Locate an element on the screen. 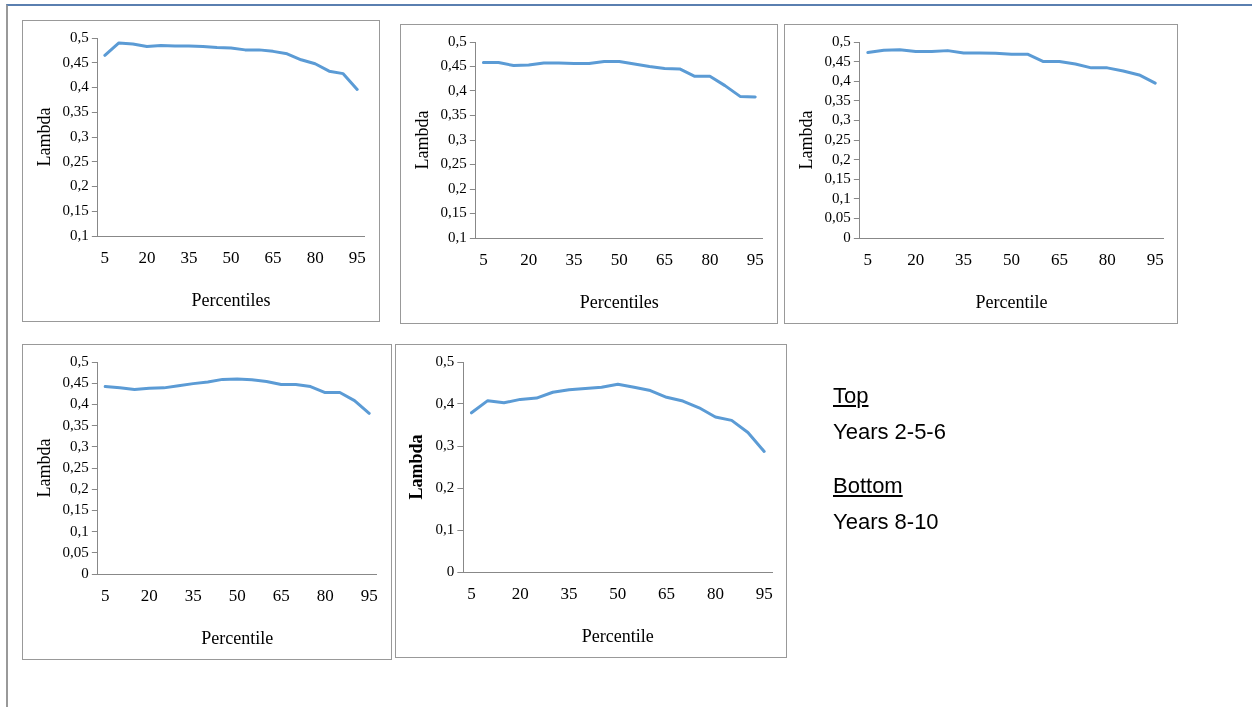 The width and height of the screenshot is (1252, 707). text: Years 8-10 is located at coordinates (886, 522).